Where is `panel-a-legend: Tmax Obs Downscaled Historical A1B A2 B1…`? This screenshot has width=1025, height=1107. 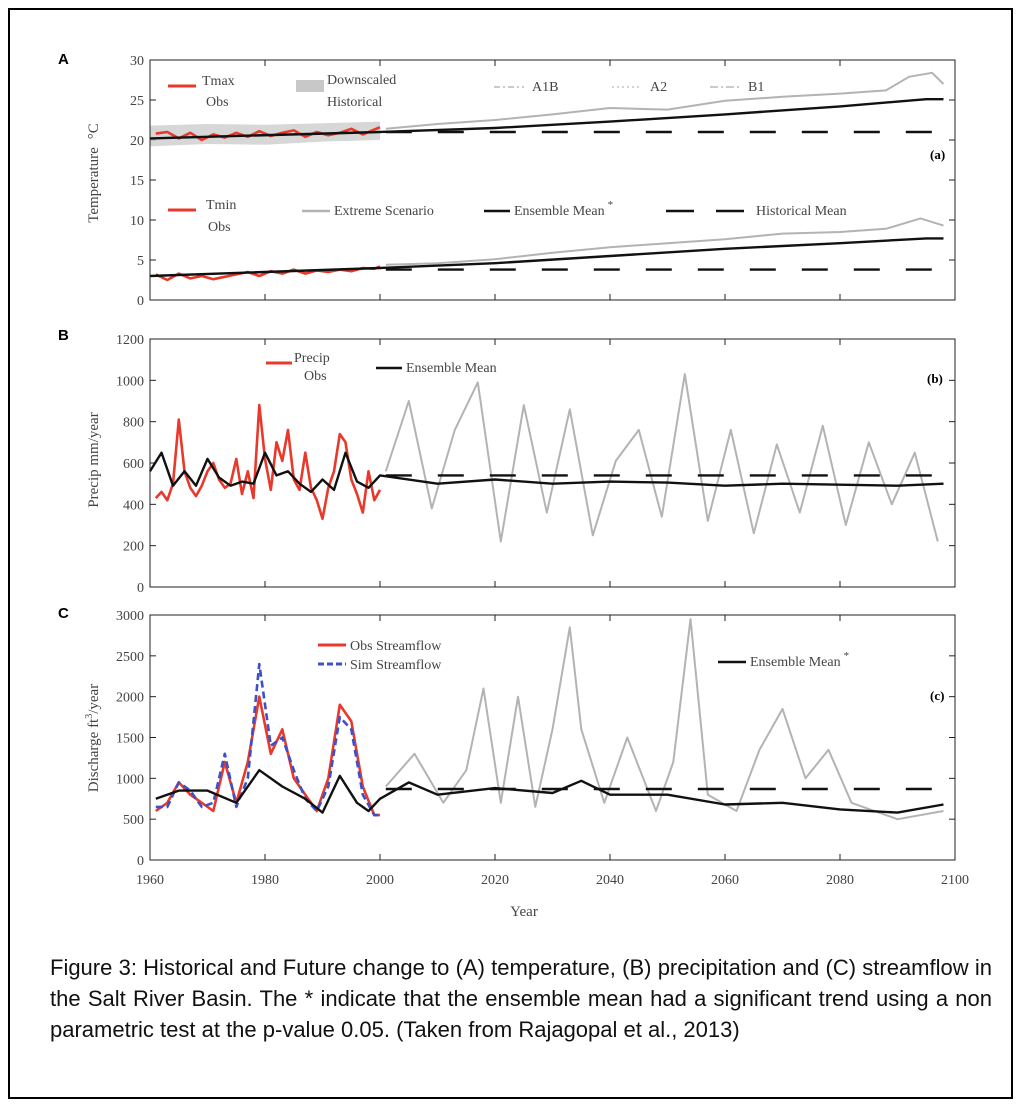
panel-a-legend: Tmax Obs Downscaled Historical A1B A2 B1… is located at coordinates (507, 154).